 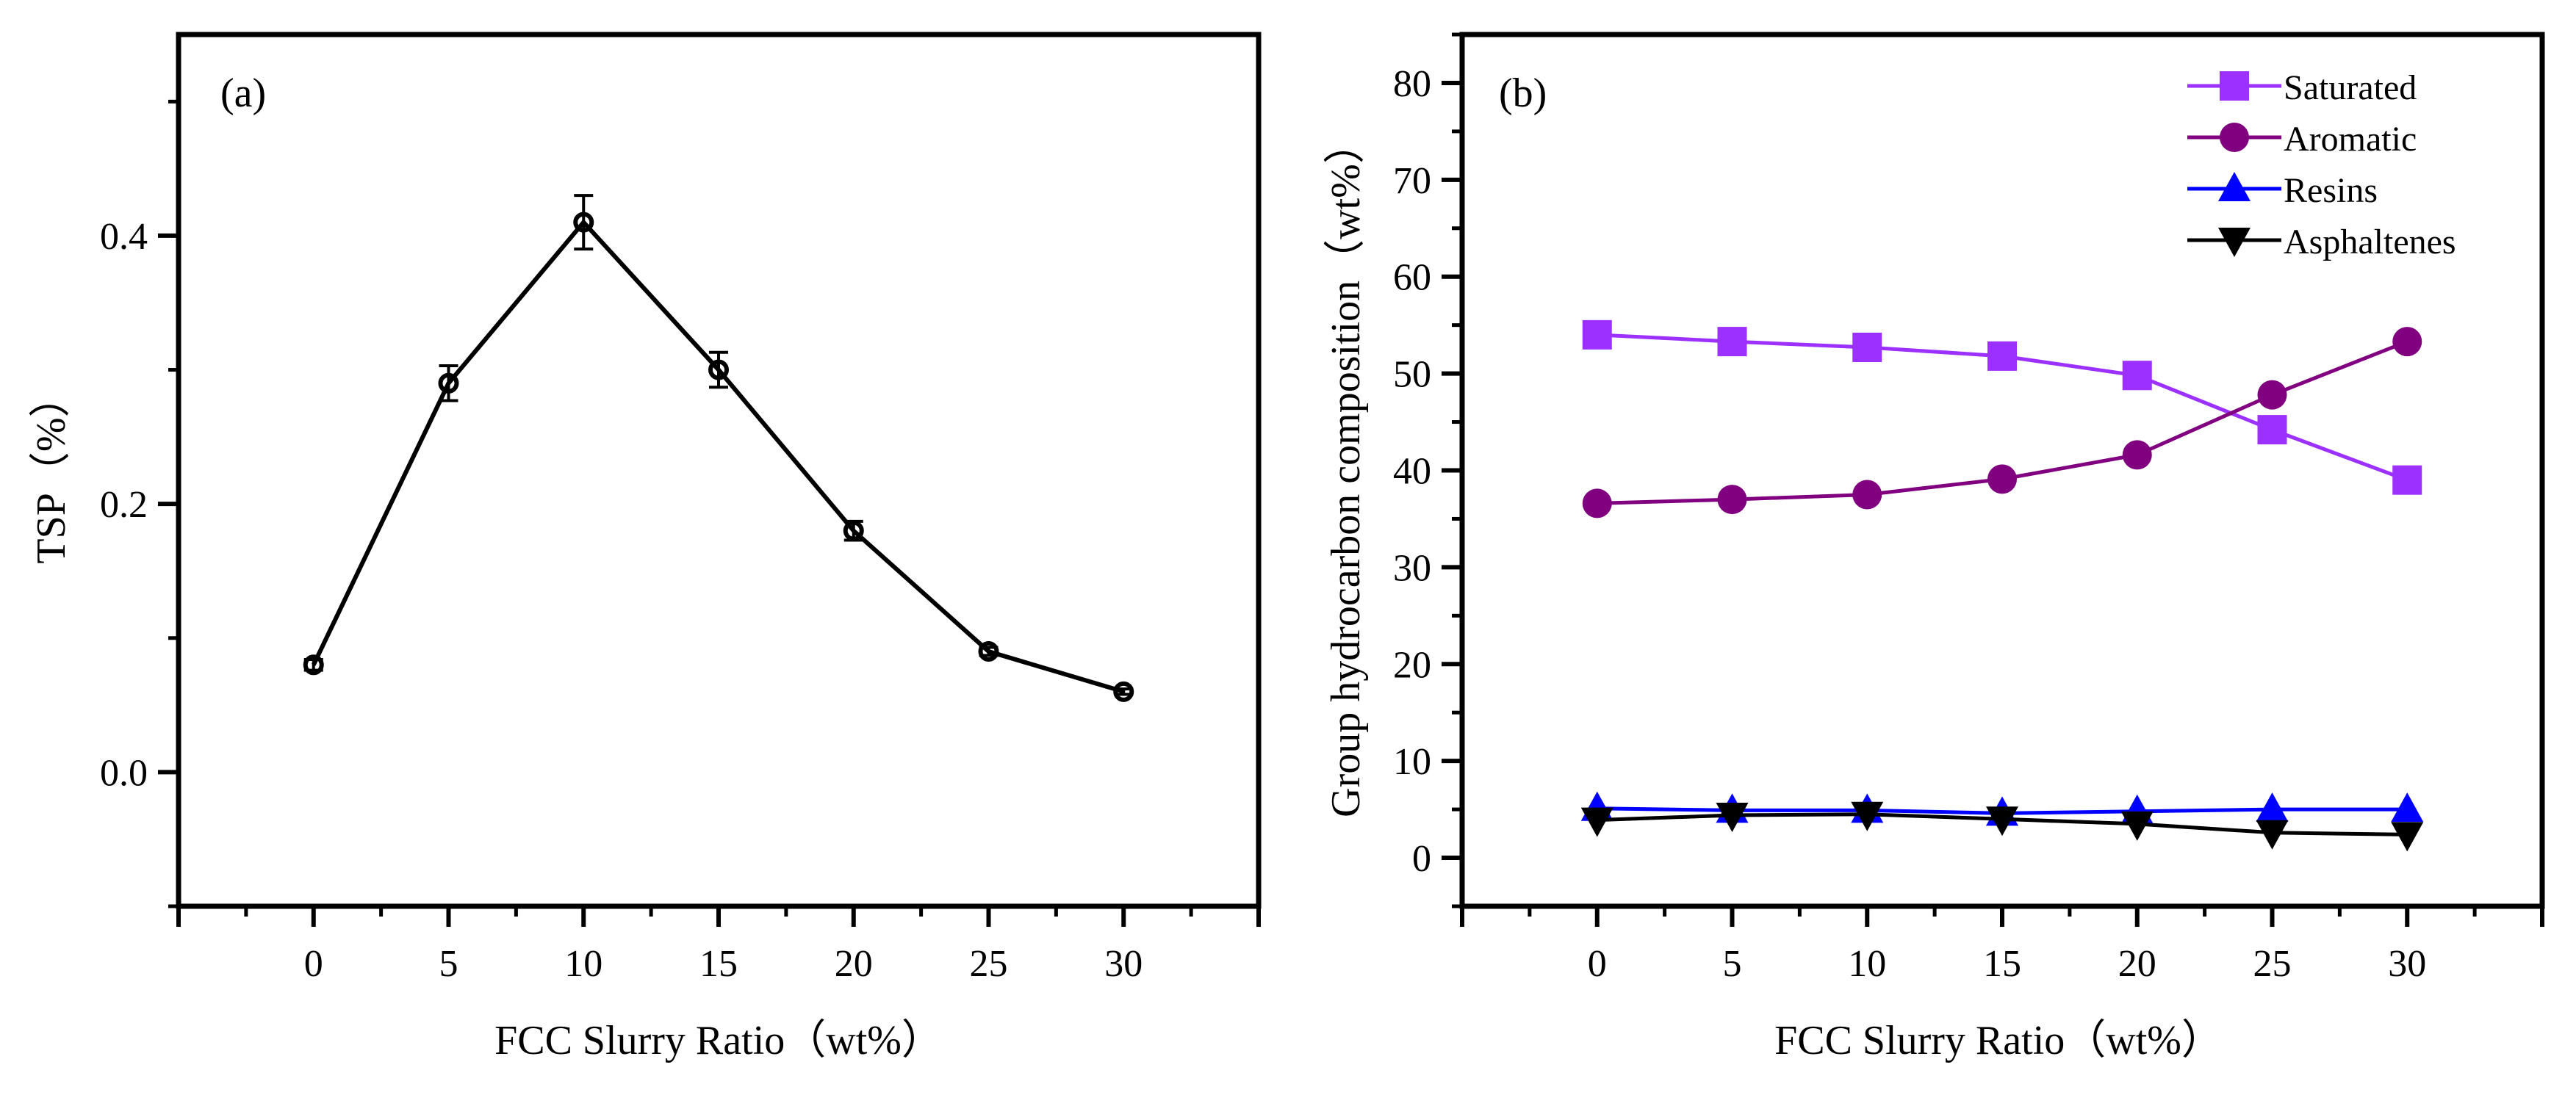 I want to click on panel-b-y-tick-label: 0, so click(x=1421, y=859).